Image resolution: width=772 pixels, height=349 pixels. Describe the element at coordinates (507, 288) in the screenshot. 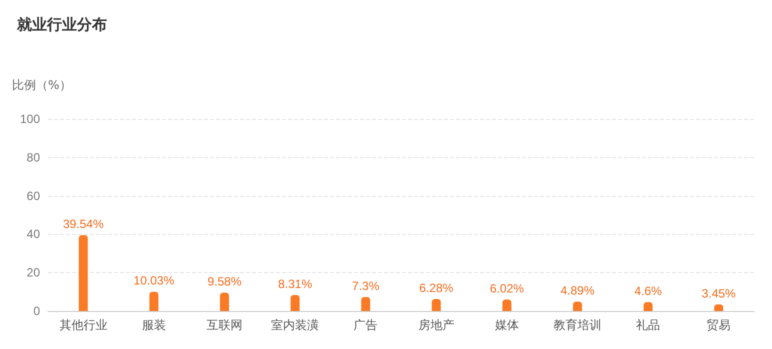

I see `data-label: 6.02%` at that location.